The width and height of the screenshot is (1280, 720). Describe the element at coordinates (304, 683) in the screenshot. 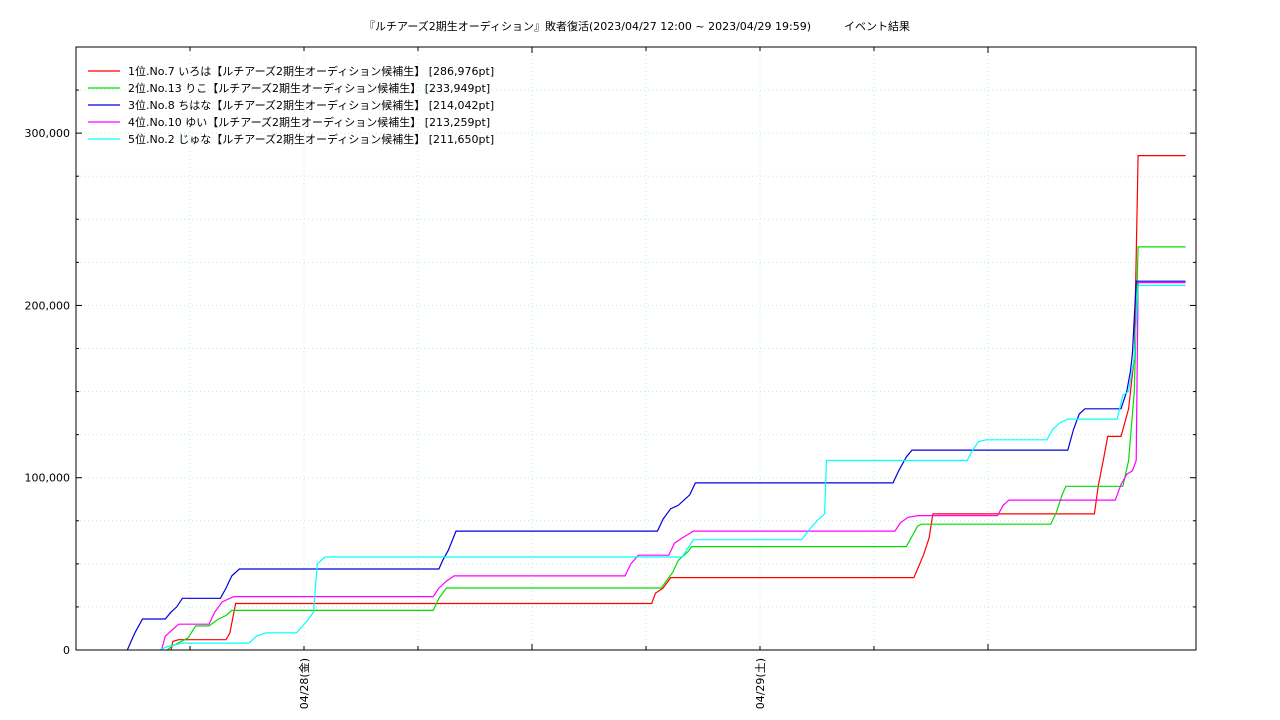

I see `x-tick-label: 04/28(金)` at that location.